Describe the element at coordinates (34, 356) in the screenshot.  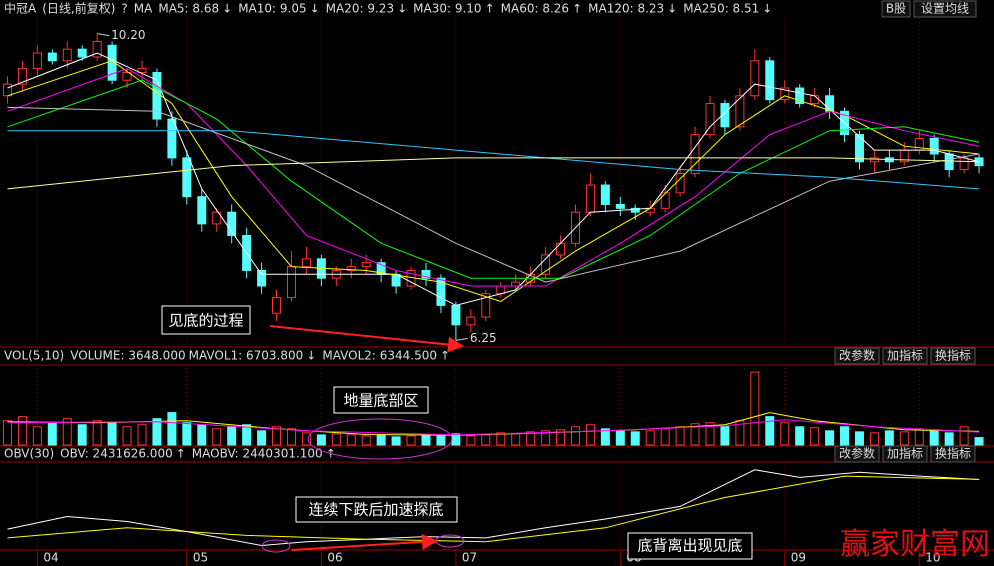
I see `chart-title: VOL(5,10)` at that location.